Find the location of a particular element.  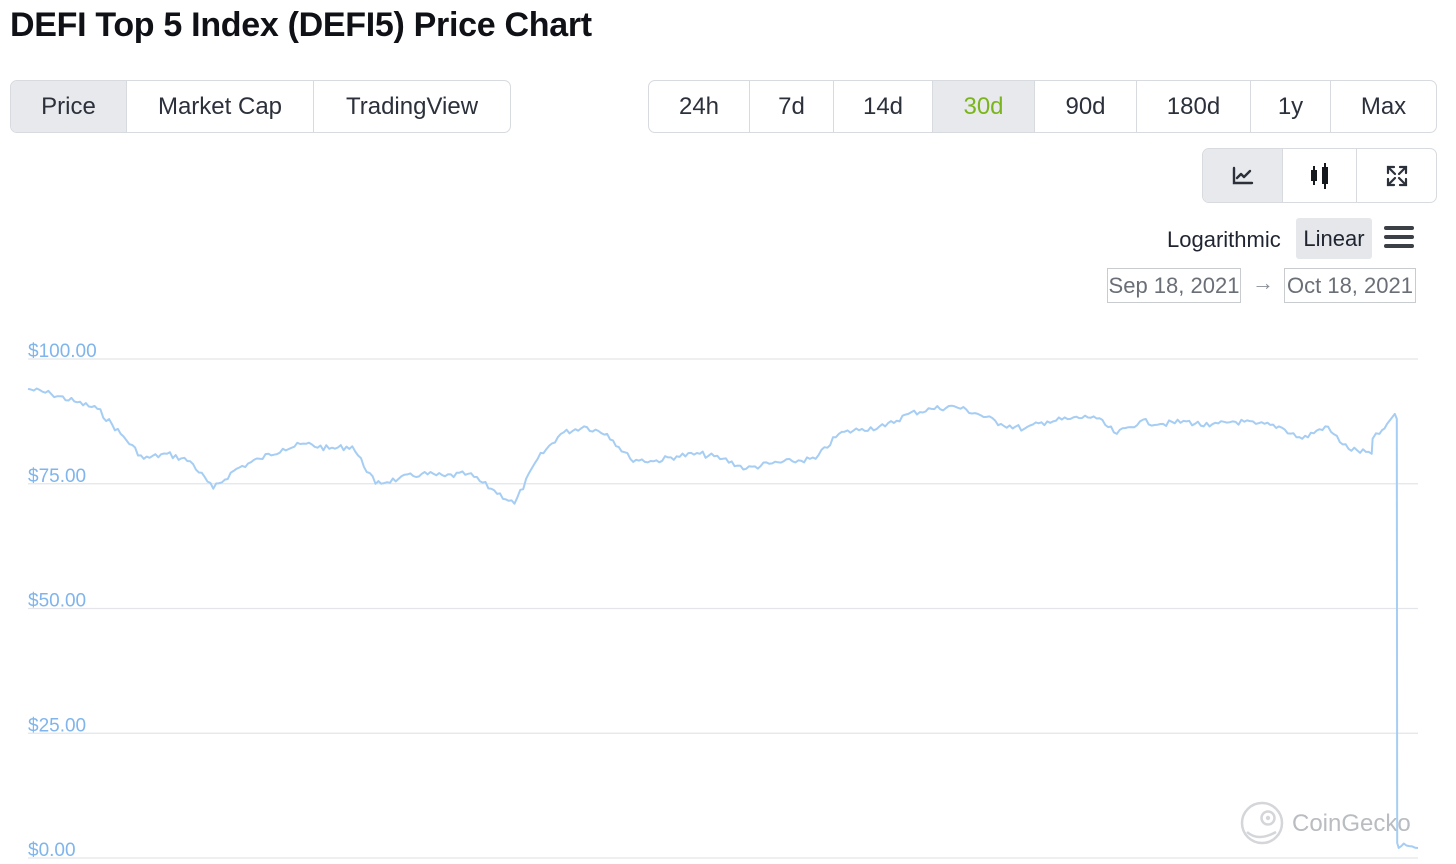

range-max: Max is located at coordinates (1383, 106).